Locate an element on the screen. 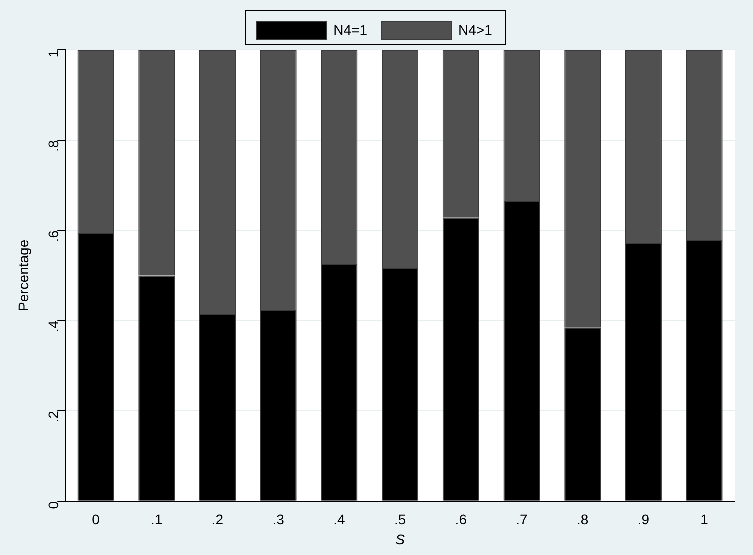  y-tick-label: 1 is located at coordinates (53, 54).